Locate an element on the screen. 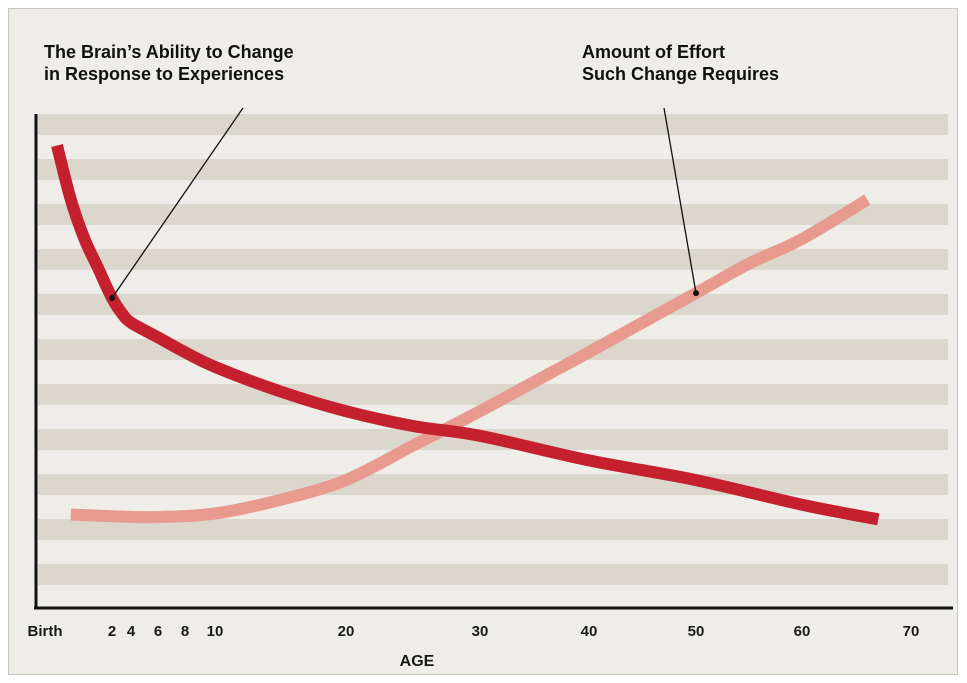 The width and height of the screenshot is (967, 683). x-tick-label: 30 is located at coordinates (480, 631).